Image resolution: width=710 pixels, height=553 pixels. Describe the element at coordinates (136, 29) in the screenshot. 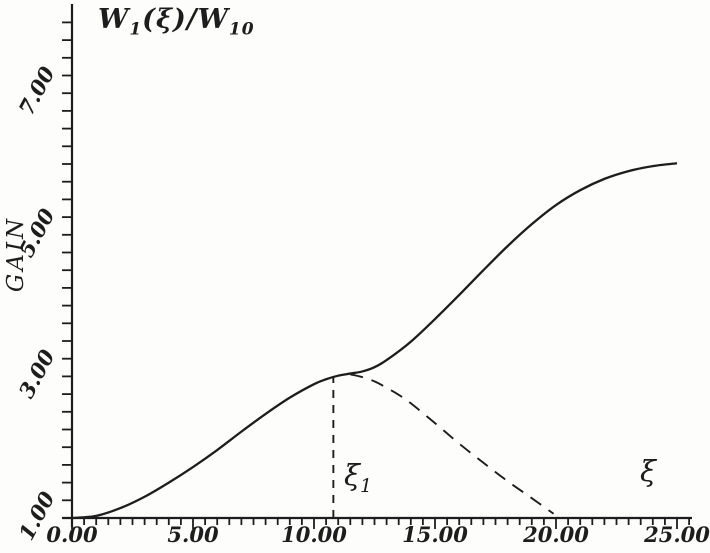

I see `title-sub1: 1` at that location.